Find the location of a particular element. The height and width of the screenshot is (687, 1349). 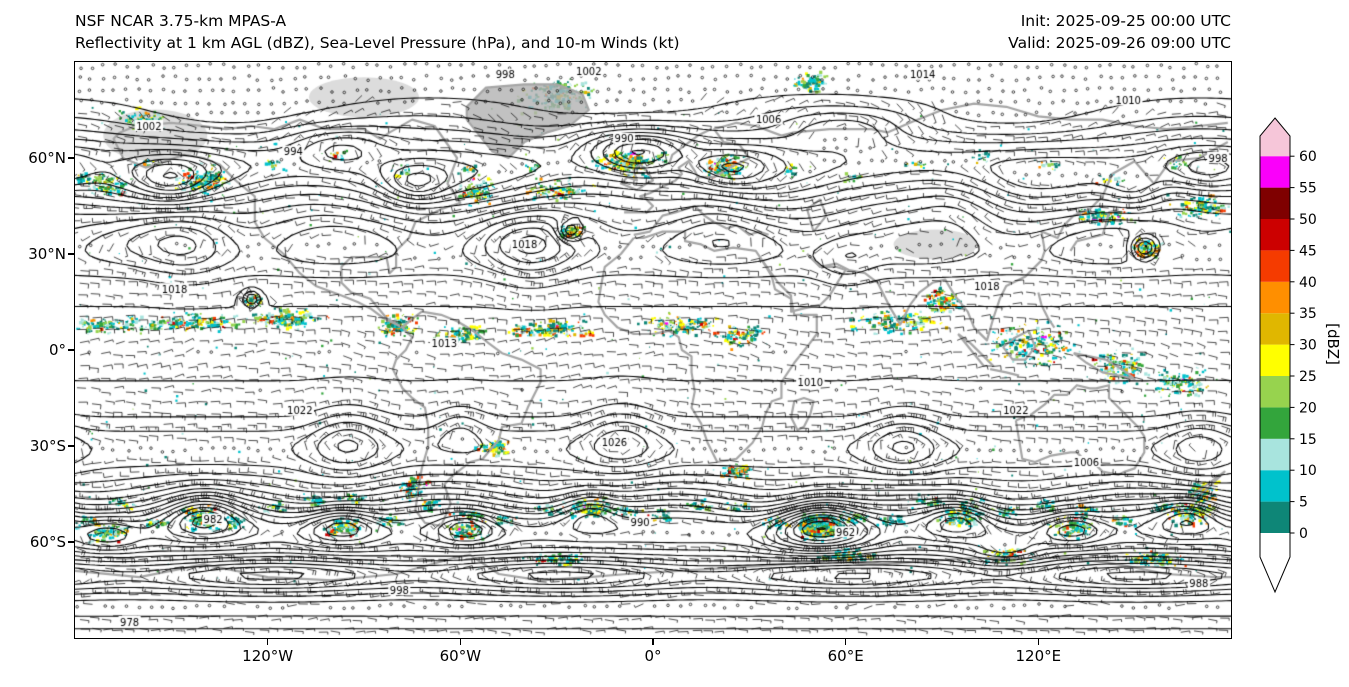

lat-tick-label: 0° is located at coordinates (57, 350).